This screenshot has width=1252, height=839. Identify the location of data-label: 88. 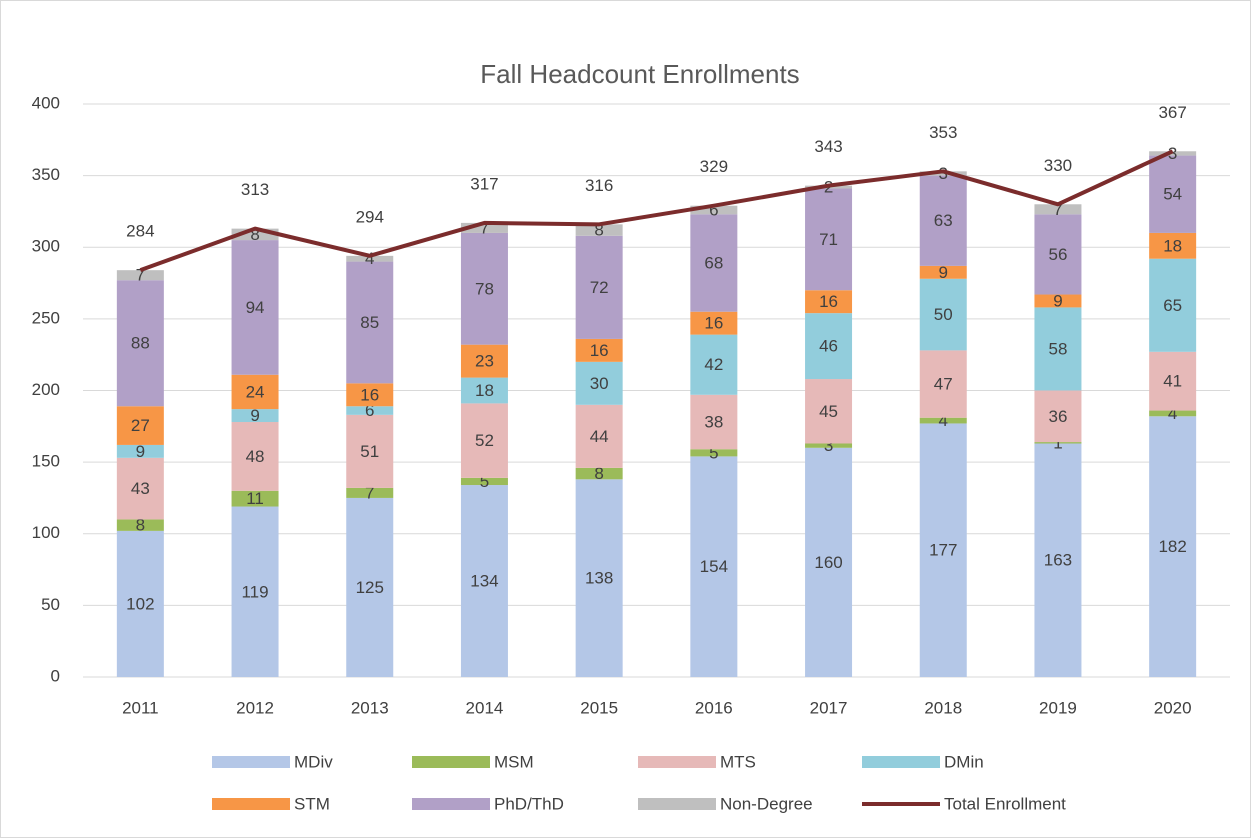
(140, 343).